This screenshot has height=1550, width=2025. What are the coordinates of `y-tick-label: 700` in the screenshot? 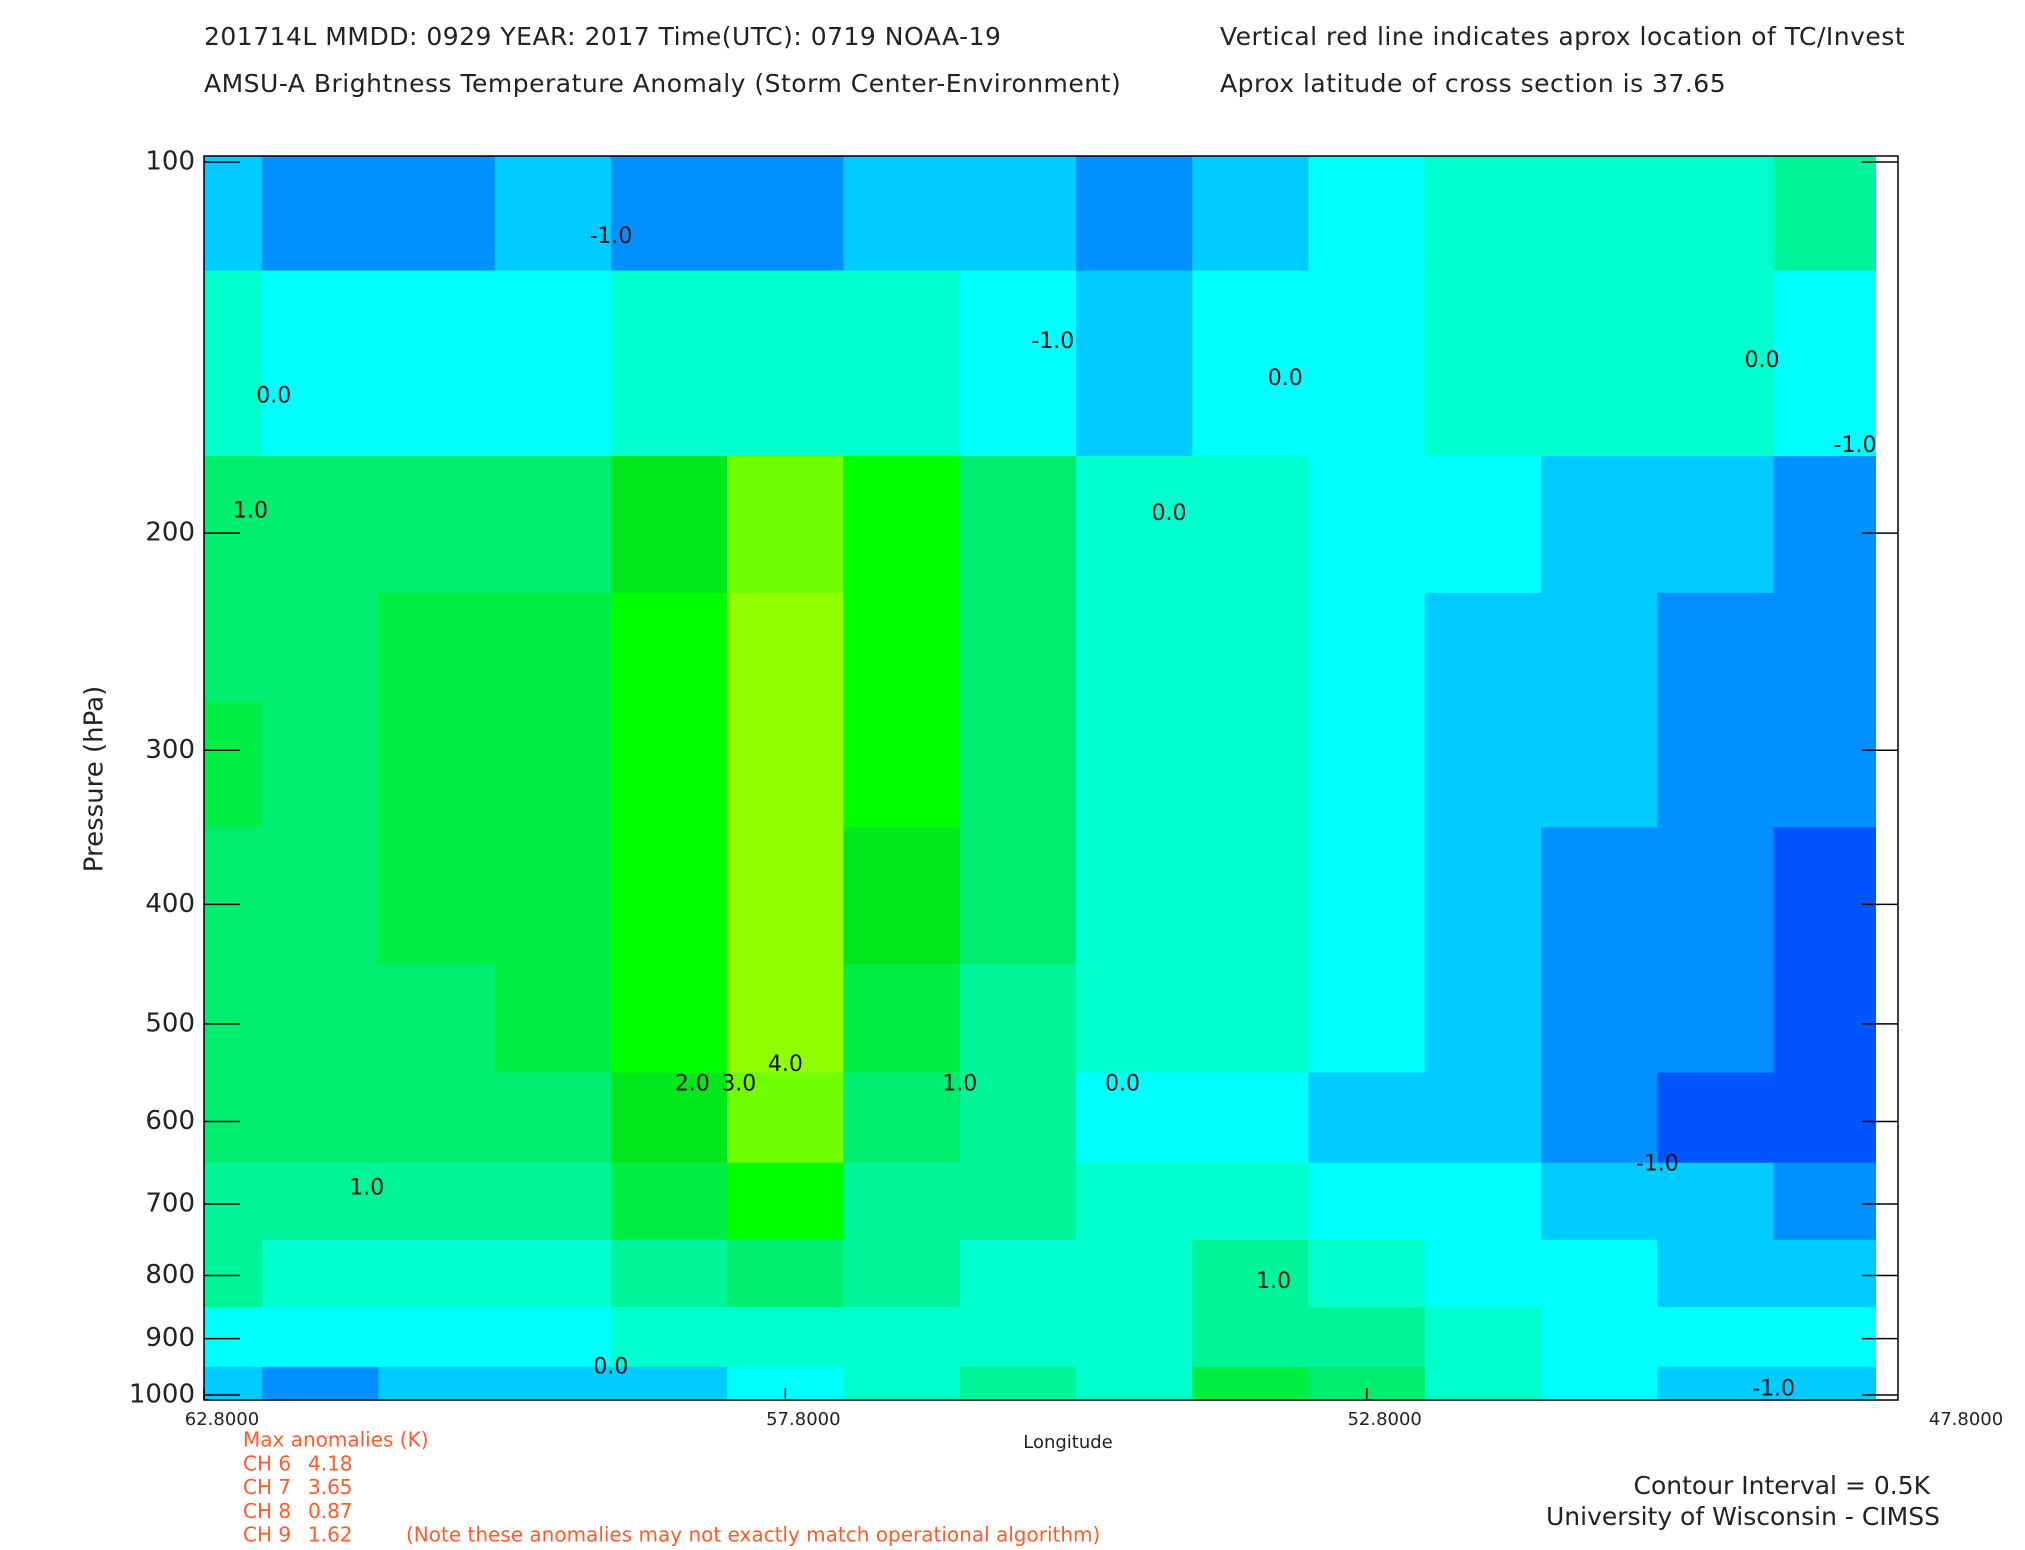 It's located at (170, 1204).